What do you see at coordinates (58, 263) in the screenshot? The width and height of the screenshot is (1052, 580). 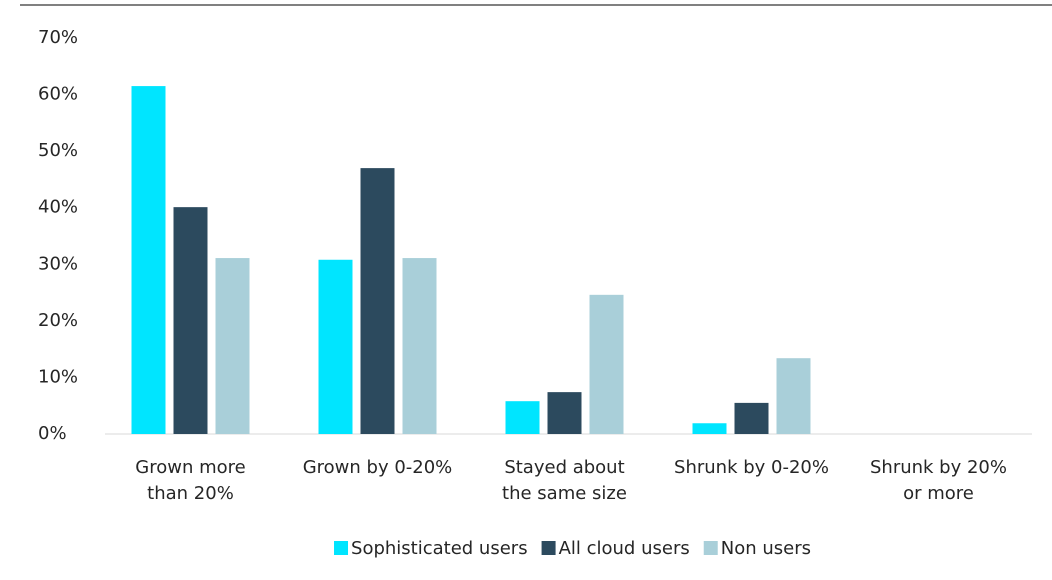 I see `y-tick-label: 30%` at bounding box center [58, 263].